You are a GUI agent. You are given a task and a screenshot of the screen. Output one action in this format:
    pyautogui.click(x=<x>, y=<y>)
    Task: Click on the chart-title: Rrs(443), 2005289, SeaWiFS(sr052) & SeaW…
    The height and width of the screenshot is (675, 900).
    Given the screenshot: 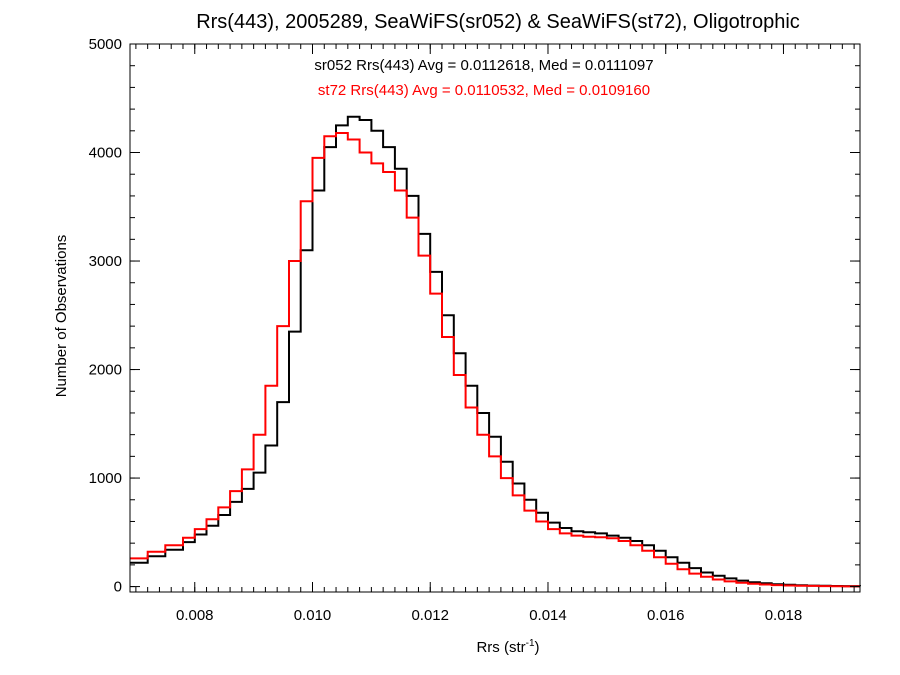 What is the action you would take?
    pyautogui.click(x=498, y=22)
    